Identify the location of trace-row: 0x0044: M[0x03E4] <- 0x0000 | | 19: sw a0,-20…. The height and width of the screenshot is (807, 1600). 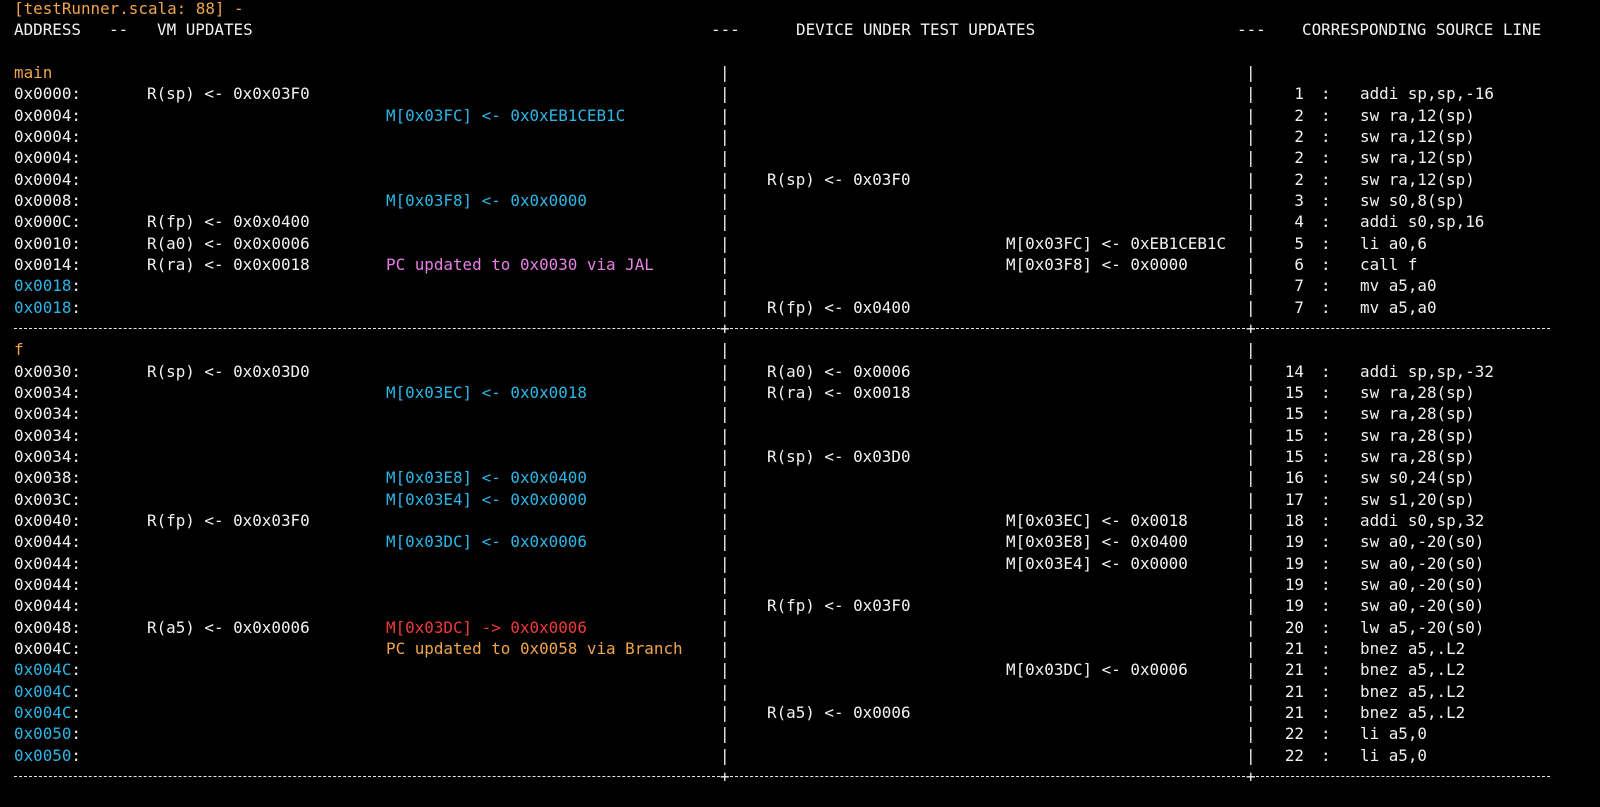
(800, 563).